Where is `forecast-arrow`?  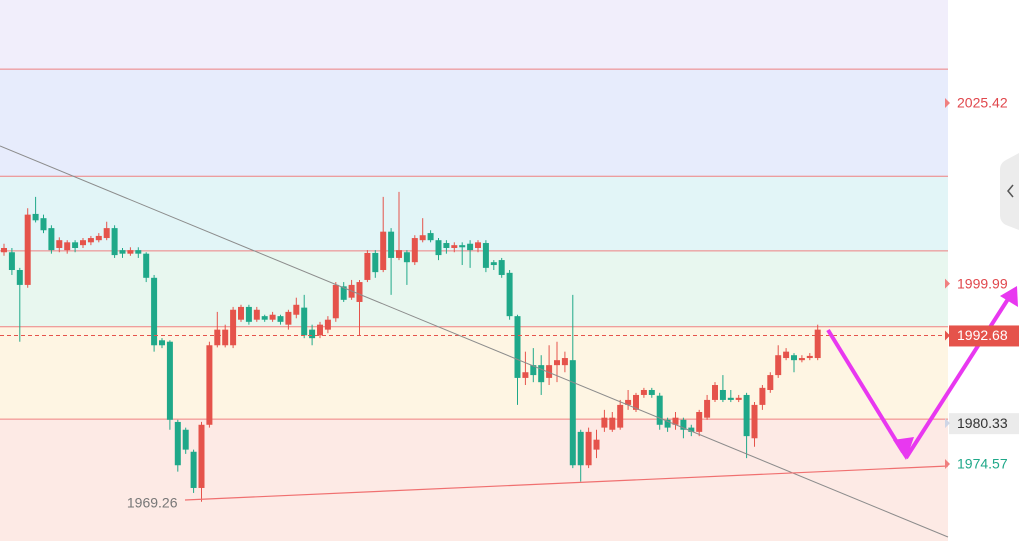 forecast-arrow is located at coordinates (865, 391).